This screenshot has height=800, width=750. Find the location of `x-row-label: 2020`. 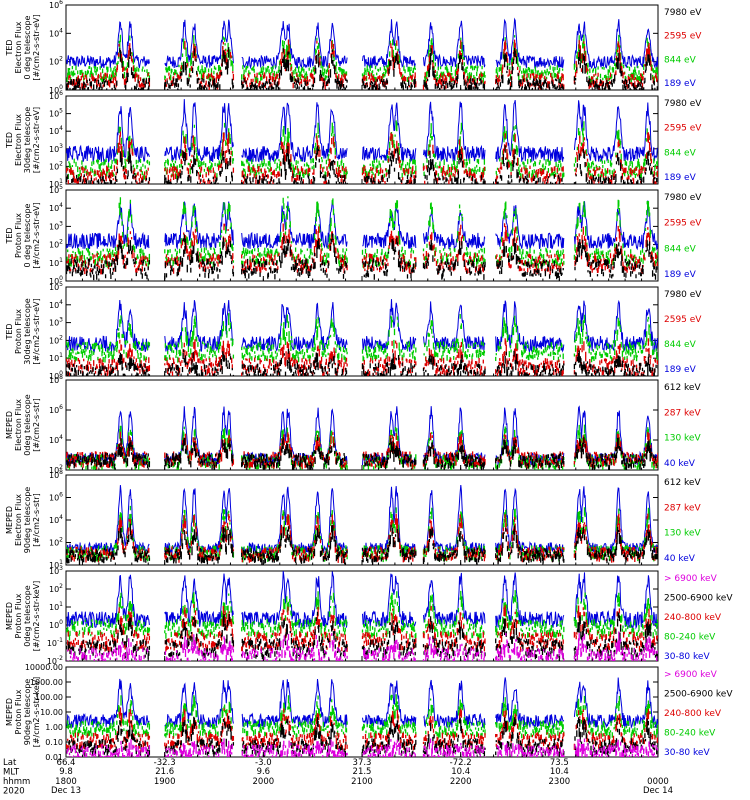

x-row-label: 2020 is located at coordinates (14, 792).